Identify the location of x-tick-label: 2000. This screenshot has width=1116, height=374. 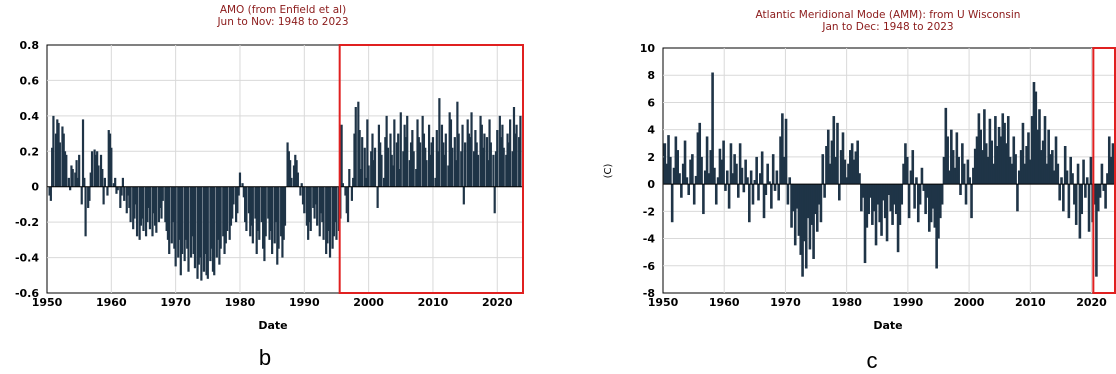
(969, 302).